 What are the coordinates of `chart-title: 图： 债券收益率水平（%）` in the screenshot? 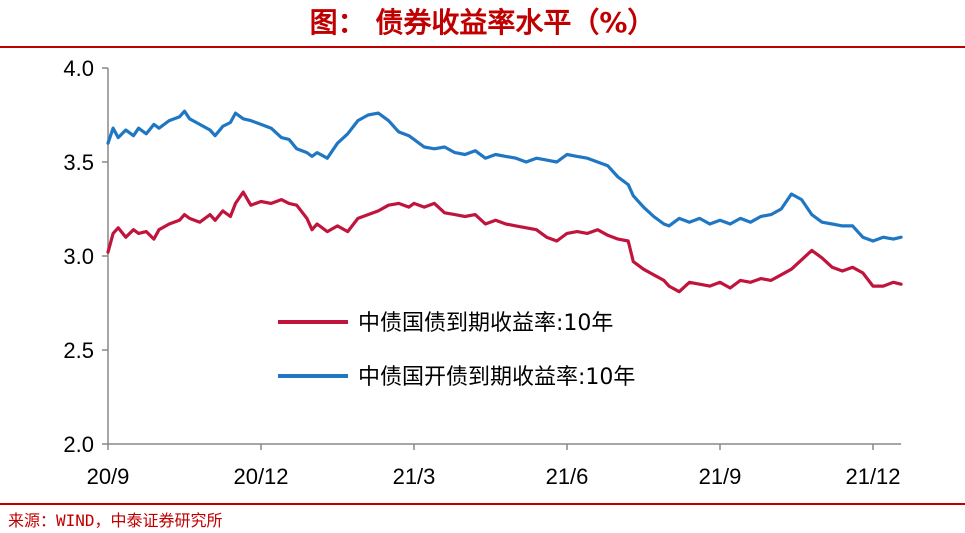 It's located at (482, 22).